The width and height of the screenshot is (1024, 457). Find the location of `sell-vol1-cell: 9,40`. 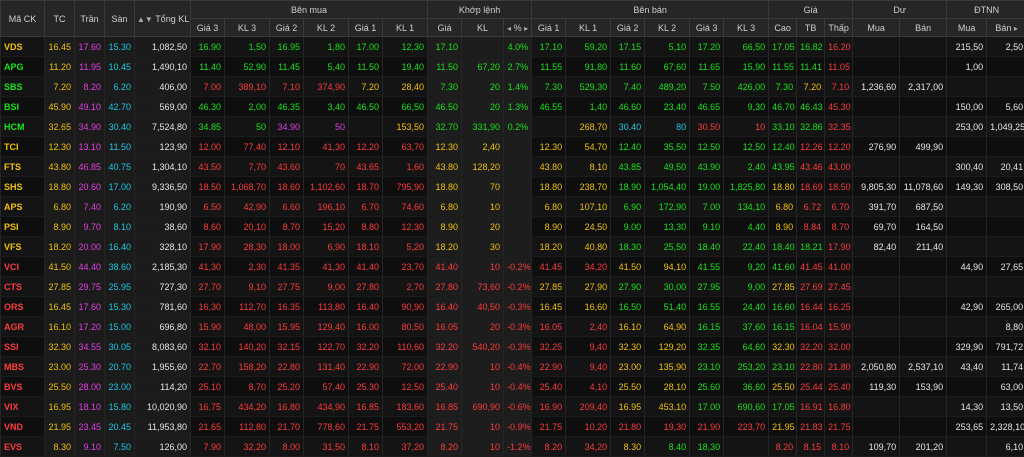

sell-vol1-cell: 9,40 is located at coordinates (588, 367).